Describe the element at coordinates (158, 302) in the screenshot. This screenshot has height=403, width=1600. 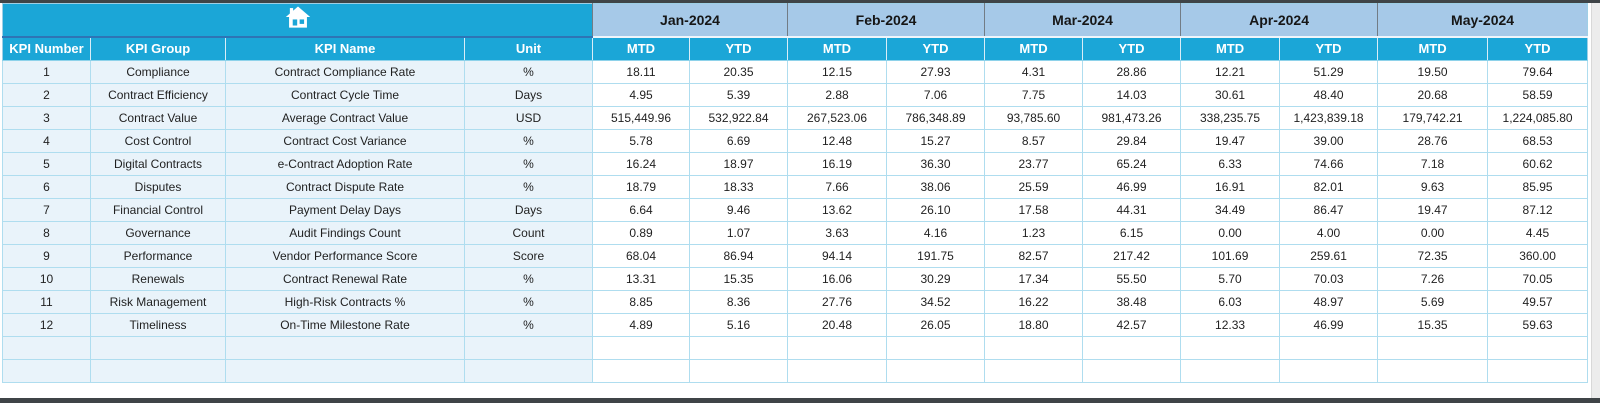
I see `cell-kpi-group: Risk Management` at that location.